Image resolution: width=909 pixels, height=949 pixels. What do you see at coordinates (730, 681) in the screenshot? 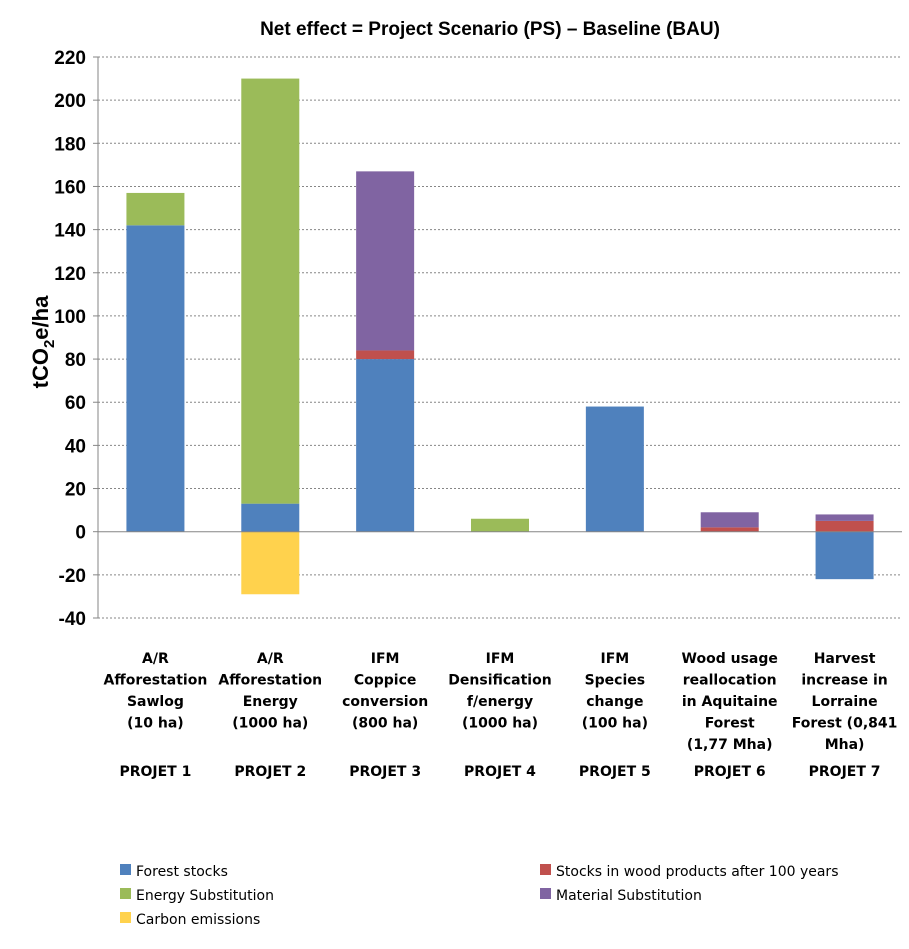
I see `category-label: reallocation` at bounding box center [730, 681].